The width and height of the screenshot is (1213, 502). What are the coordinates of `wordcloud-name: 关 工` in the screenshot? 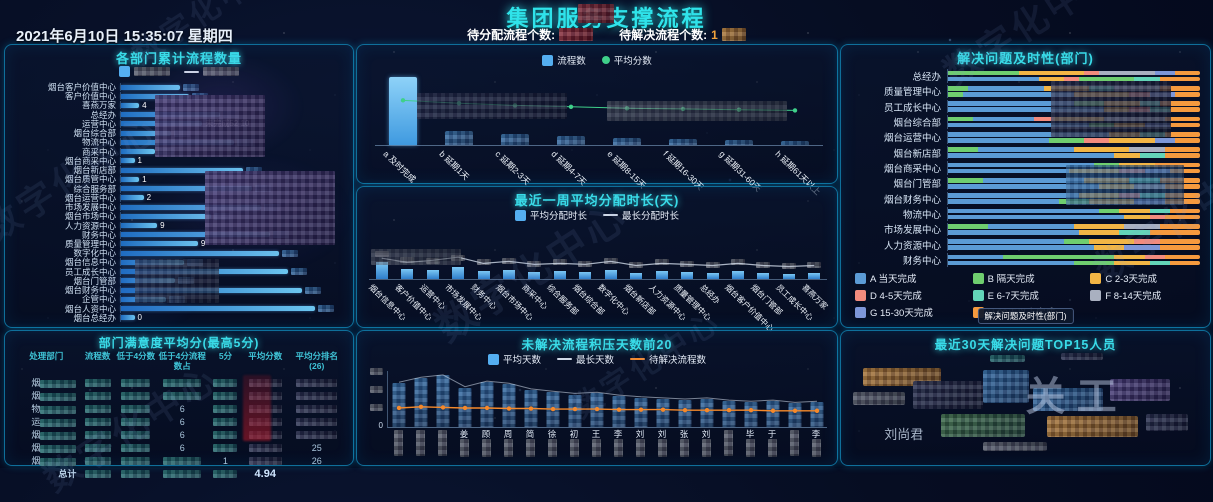 It's located at (1071, 396).